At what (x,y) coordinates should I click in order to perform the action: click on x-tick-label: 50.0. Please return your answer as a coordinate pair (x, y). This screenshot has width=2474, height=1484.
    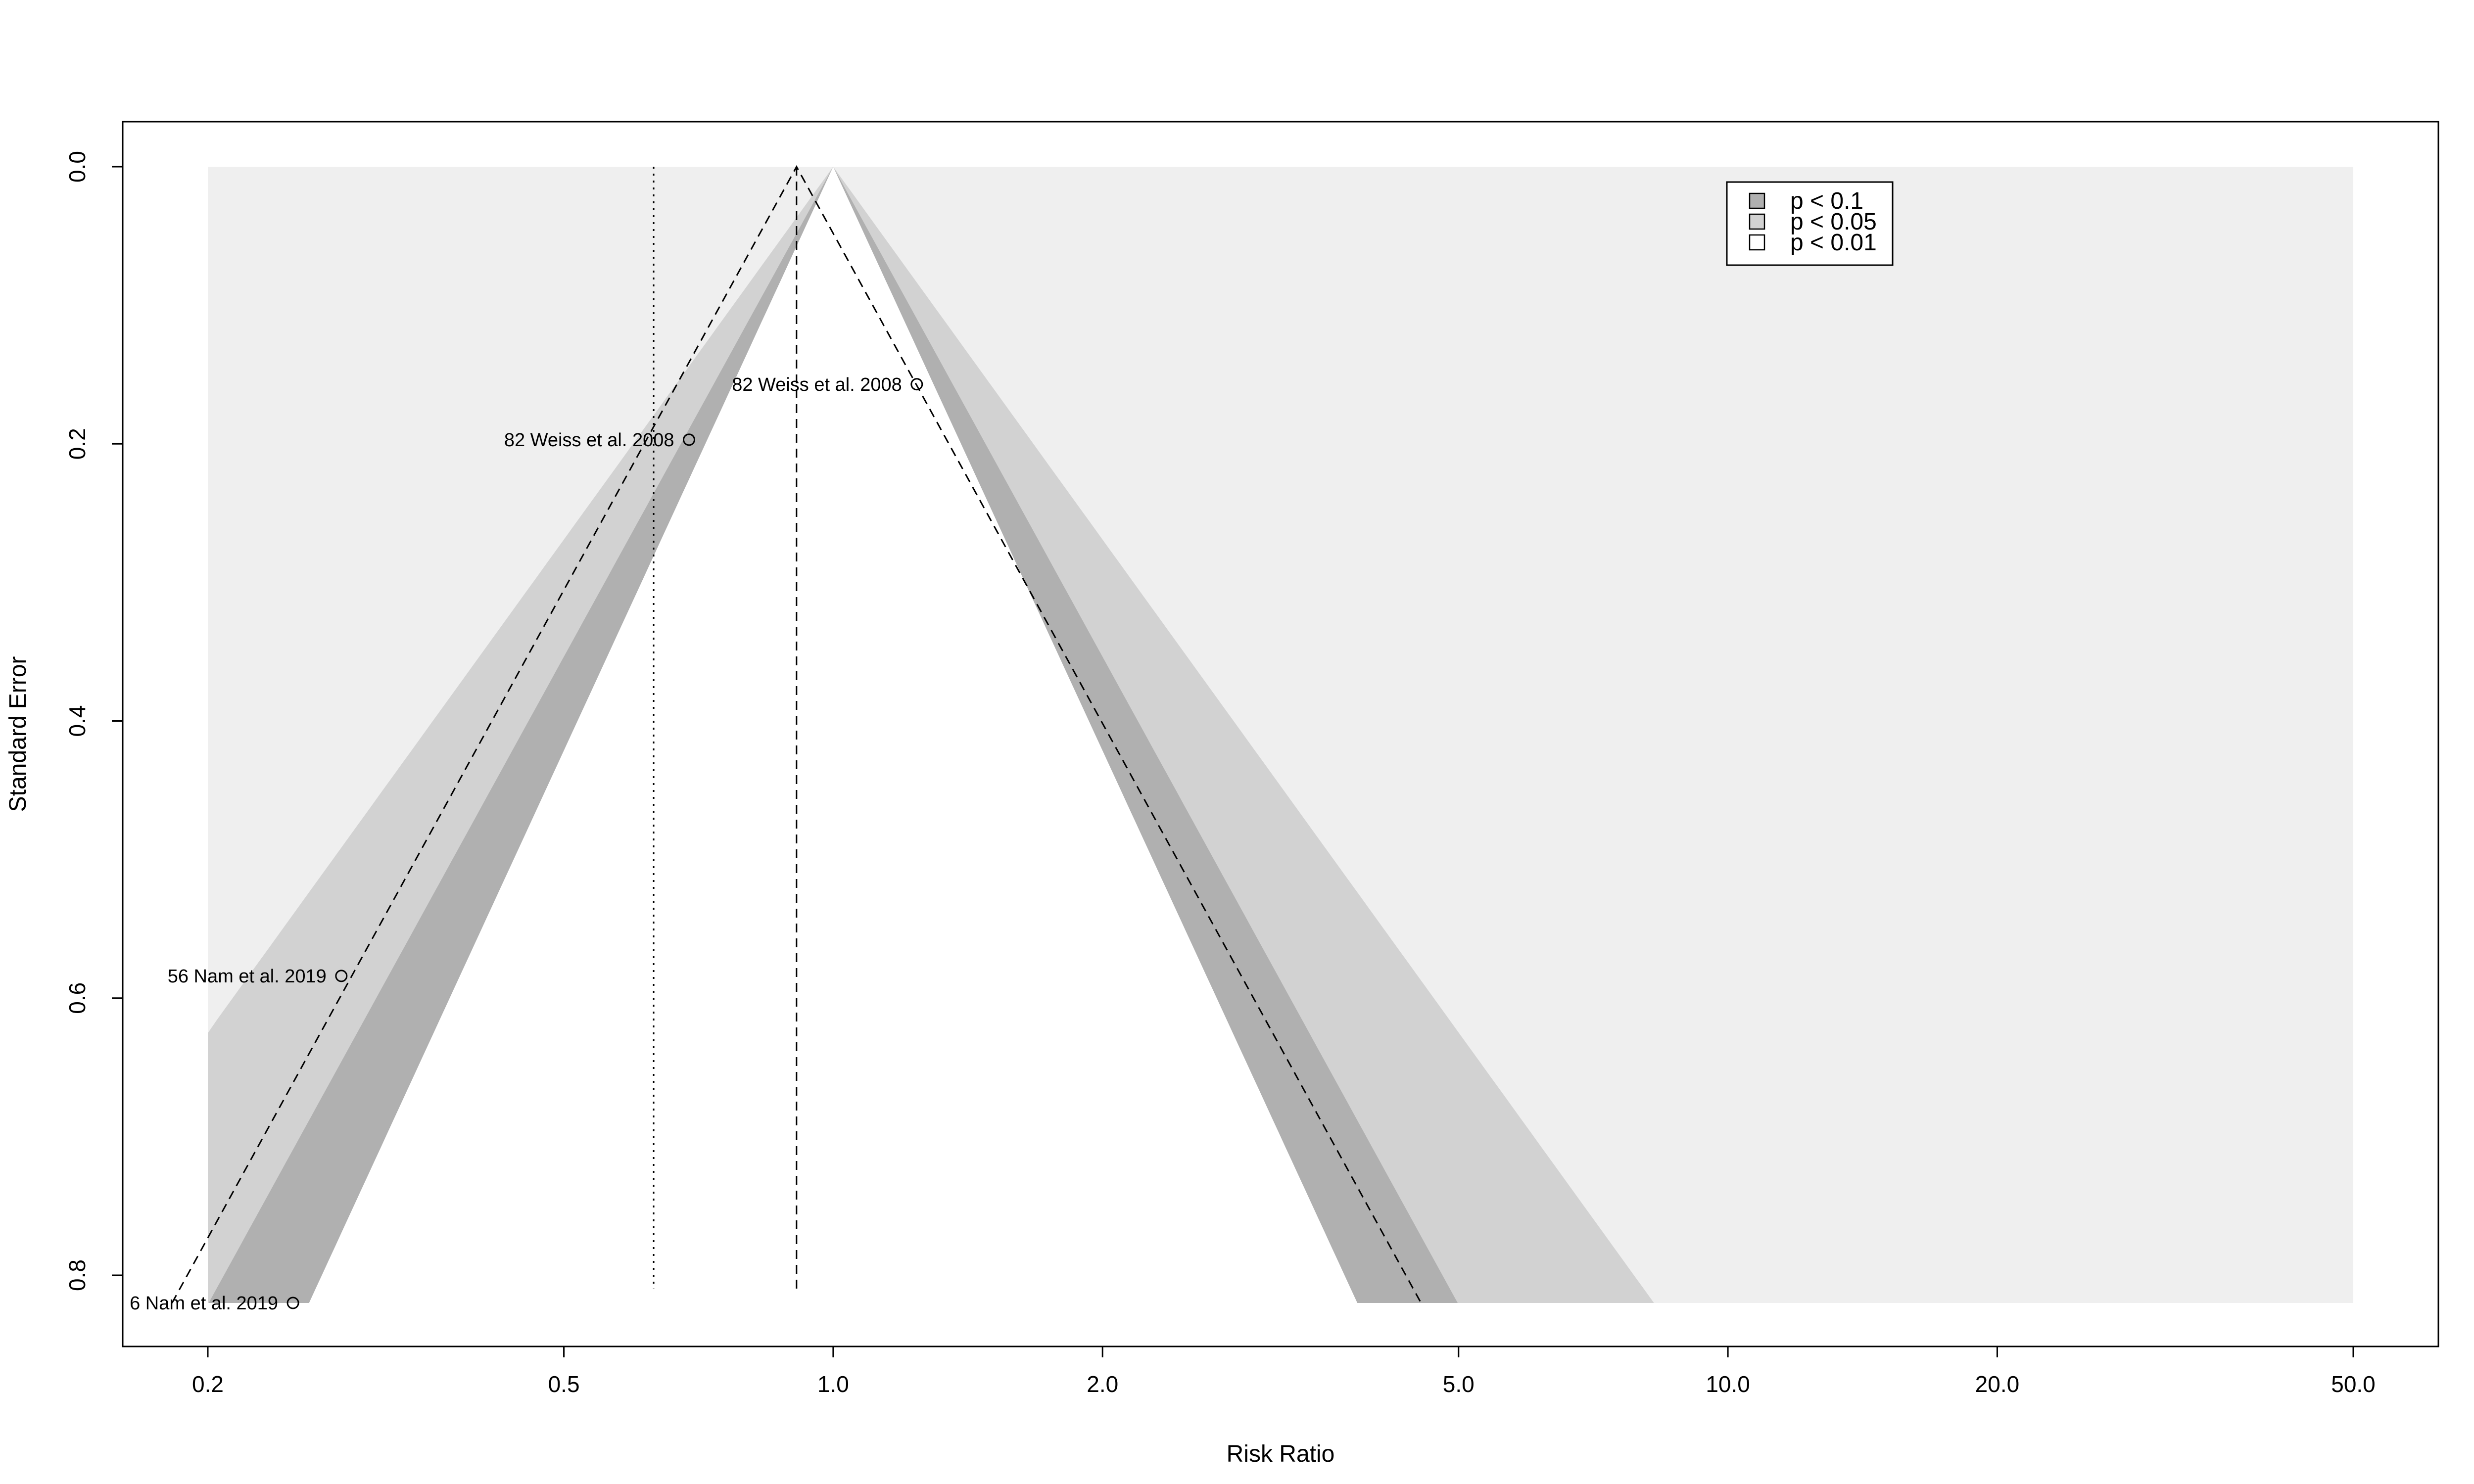
    Looking at the image, I should click on (2354, 1384).